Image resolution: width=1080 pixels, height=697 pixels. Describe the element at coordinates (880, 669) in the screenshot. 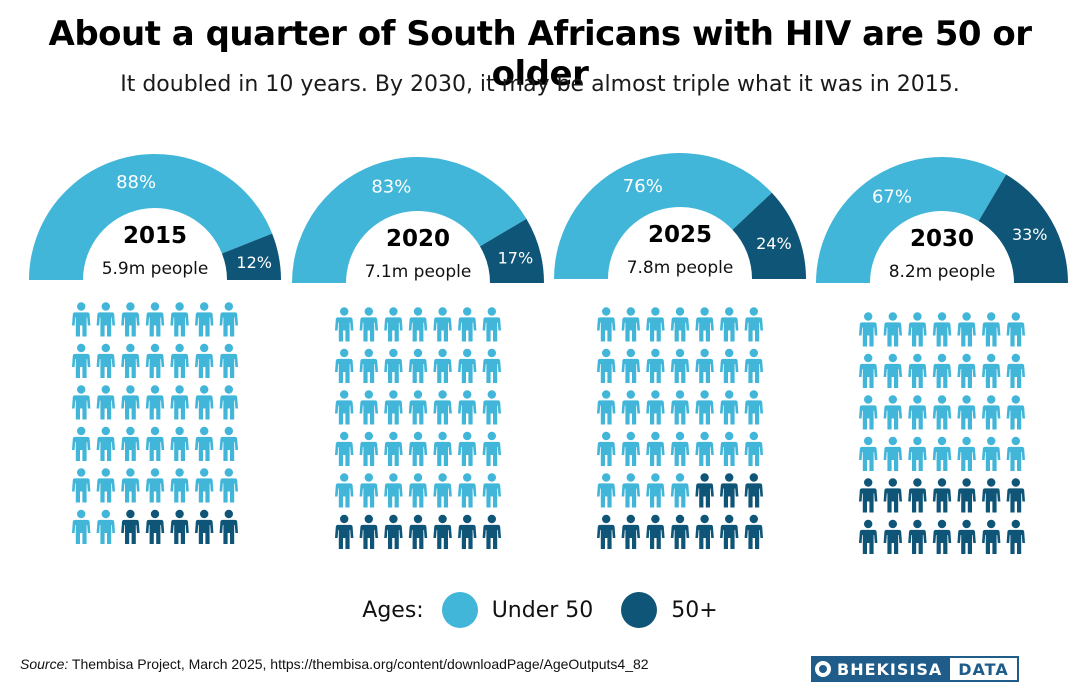

I see `logo-left: BHEKISISA` at that location.